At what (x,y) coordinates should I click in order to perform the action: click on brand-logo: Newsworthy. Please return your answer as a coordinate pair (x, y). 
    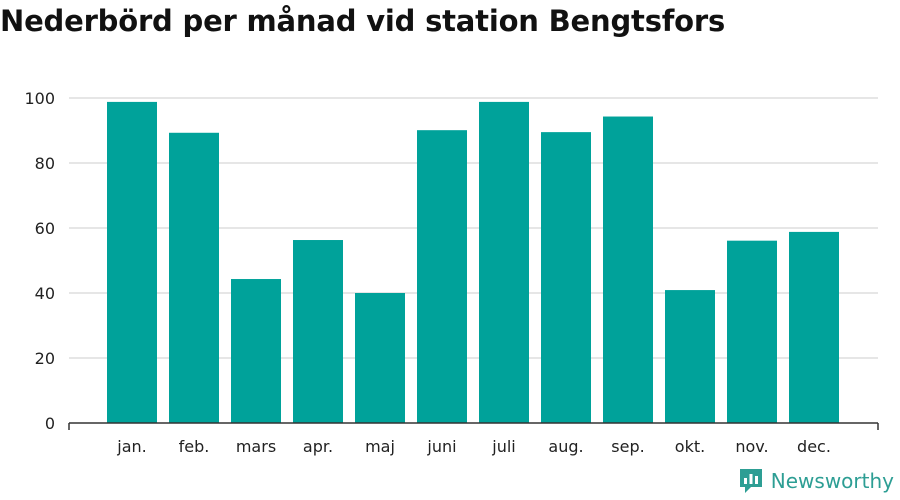
    Looking at the image, I should click on (816, 481).